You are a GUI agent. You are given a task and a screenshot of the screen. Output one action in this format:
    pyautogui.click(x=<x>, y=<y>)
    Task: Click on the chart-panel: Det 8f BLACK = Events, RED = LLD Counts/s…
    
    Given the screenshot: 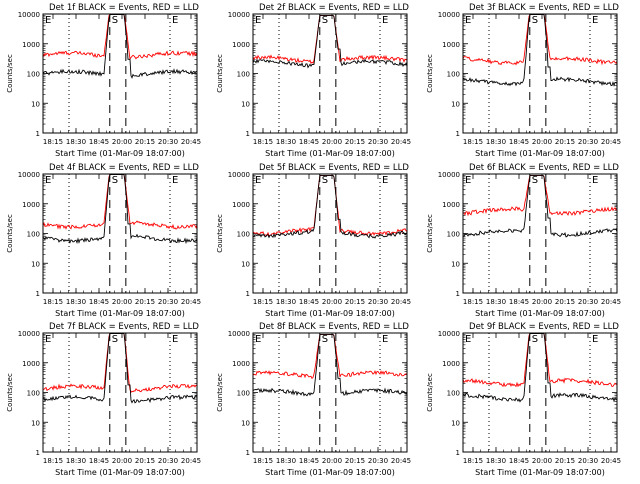 What is the action you would take?
    pyautogui.click(x=313, y=399)
    